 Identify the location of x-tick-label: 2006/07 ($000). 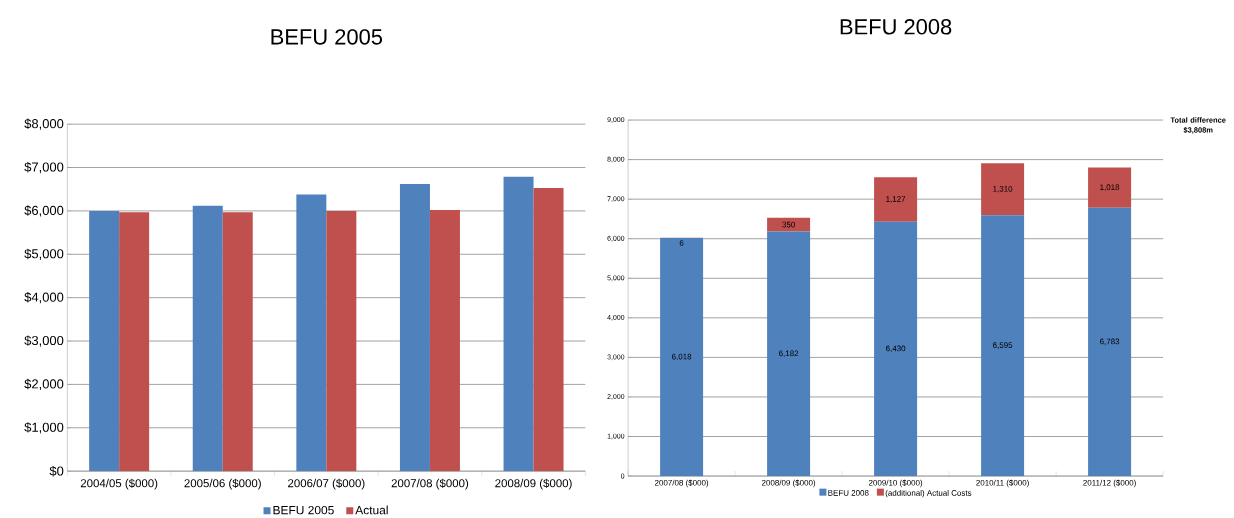
(326, 484).